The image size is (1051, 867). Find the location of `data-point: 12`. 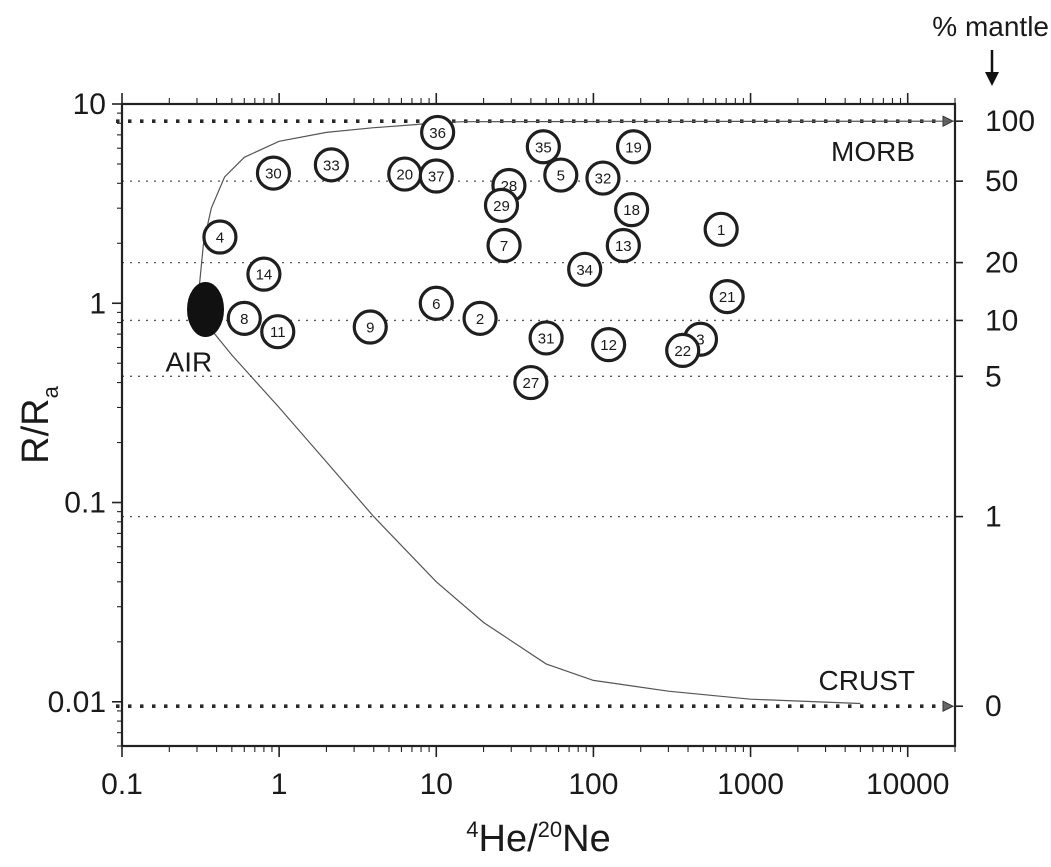

data-point: 12 is located at coordinates (609, 345).